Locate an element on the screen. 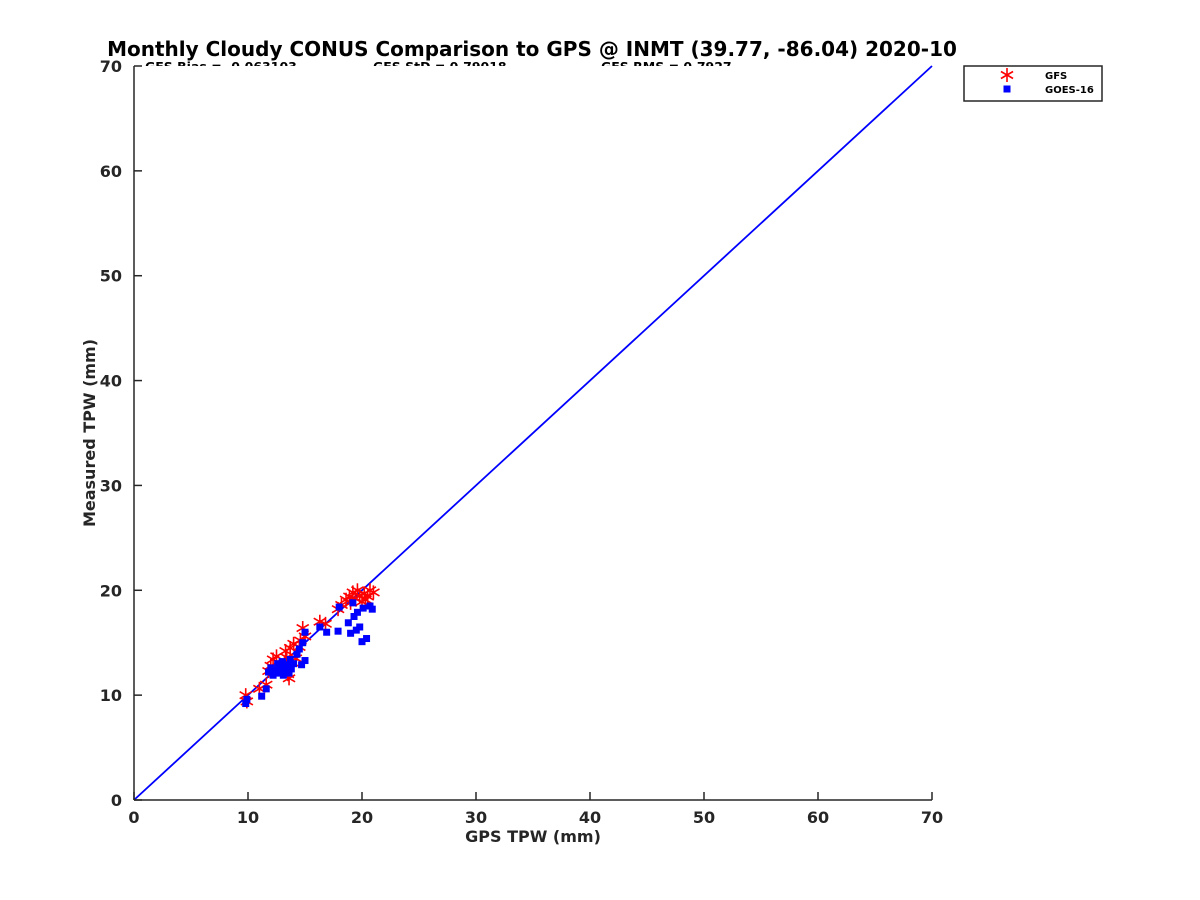  y-tick-label: 60 is located at coordinates (111, 171).